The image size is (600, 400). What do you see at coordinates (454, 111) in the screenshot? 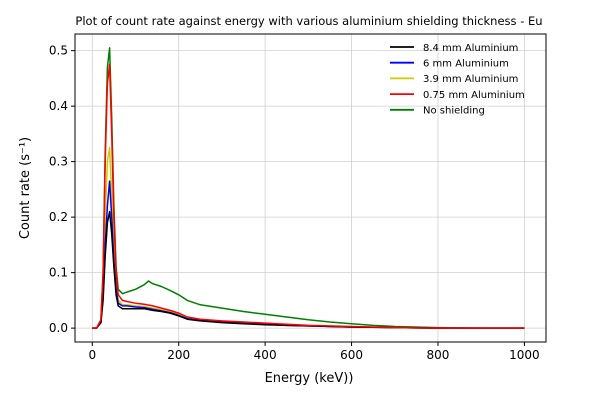
I see `legend-label: No shielding` at bounding box center [454, 111].